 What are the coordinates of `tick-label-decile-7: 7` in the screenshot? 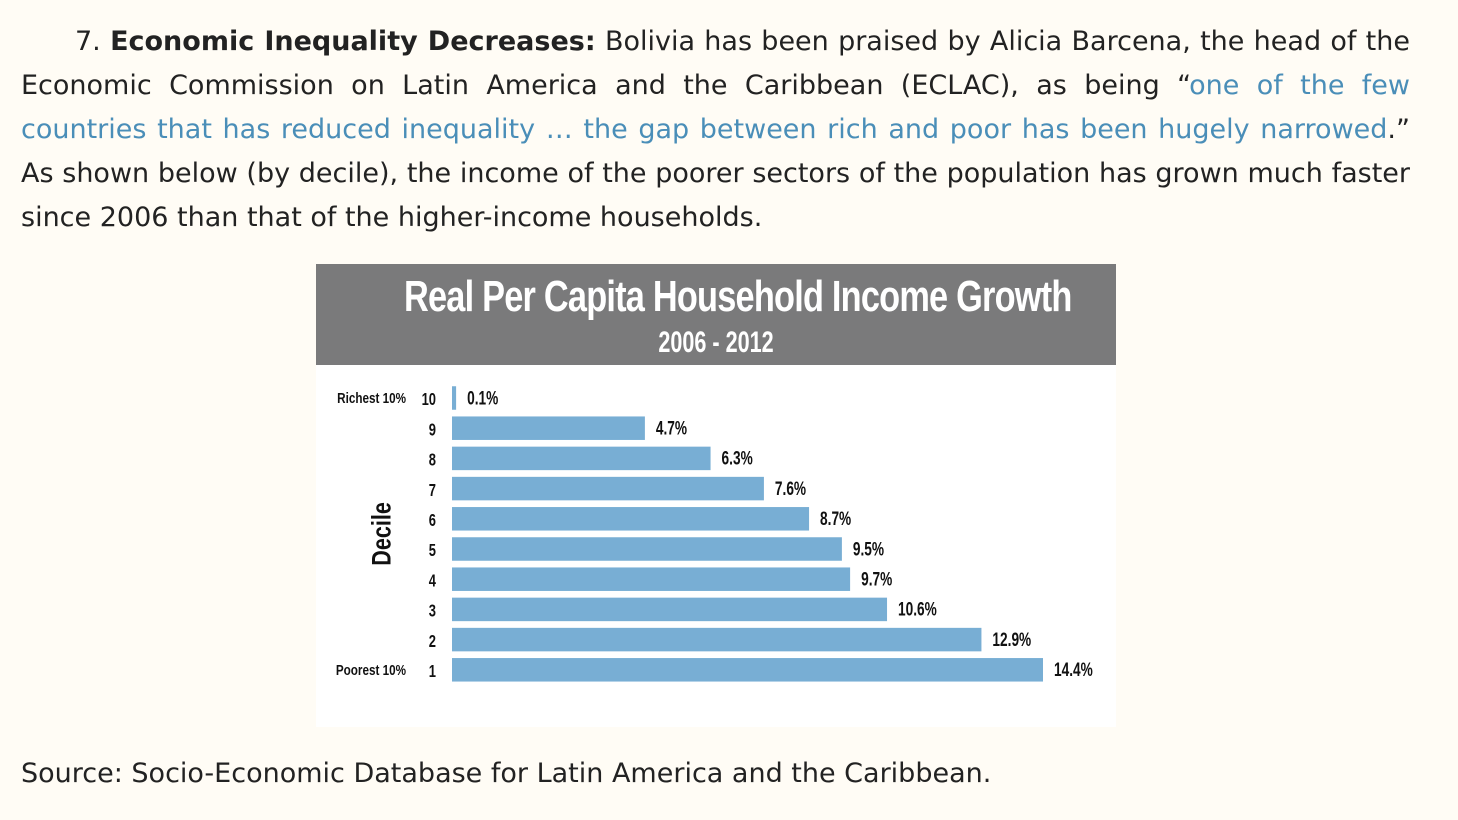 It's located at (432, 491).